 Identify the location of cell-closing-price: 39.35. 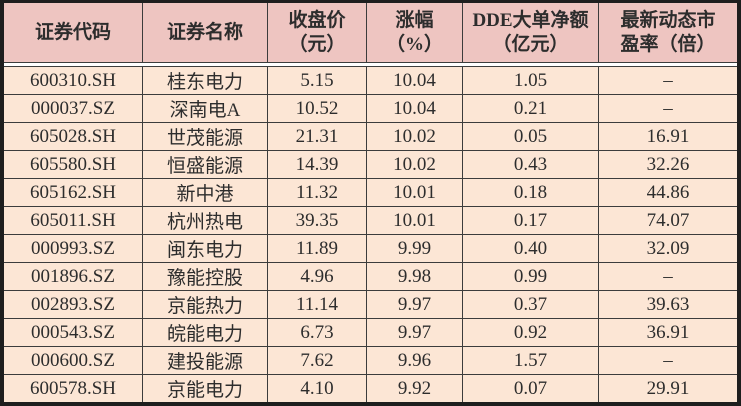
(317, 220).